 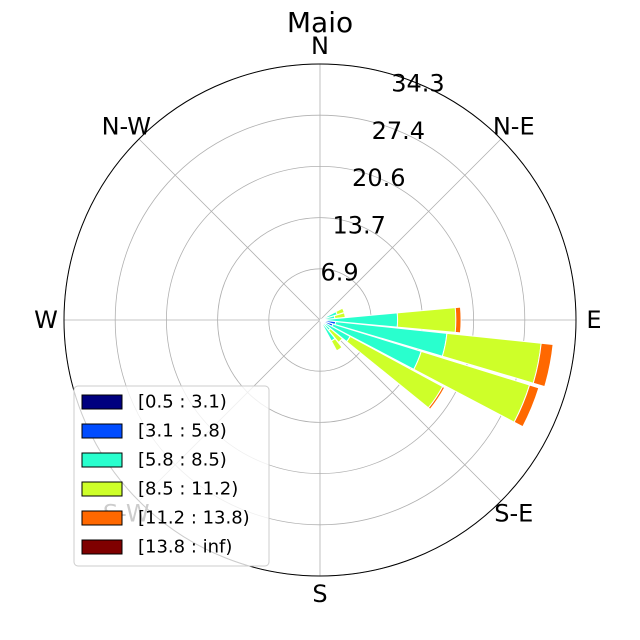 What do you see at coordinates (320, 46) in the screenshot?
I see `direction-label-2: N` at bounding box center [320, 46].